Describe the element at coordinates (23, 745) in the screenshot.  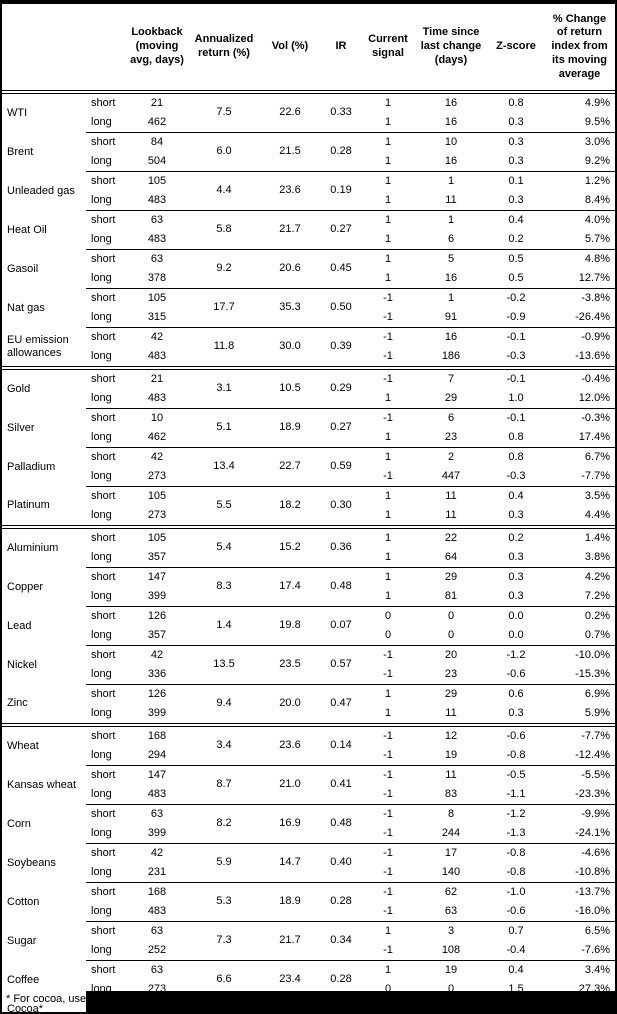
I see `commodity-name-cell: Wheat` at that location.